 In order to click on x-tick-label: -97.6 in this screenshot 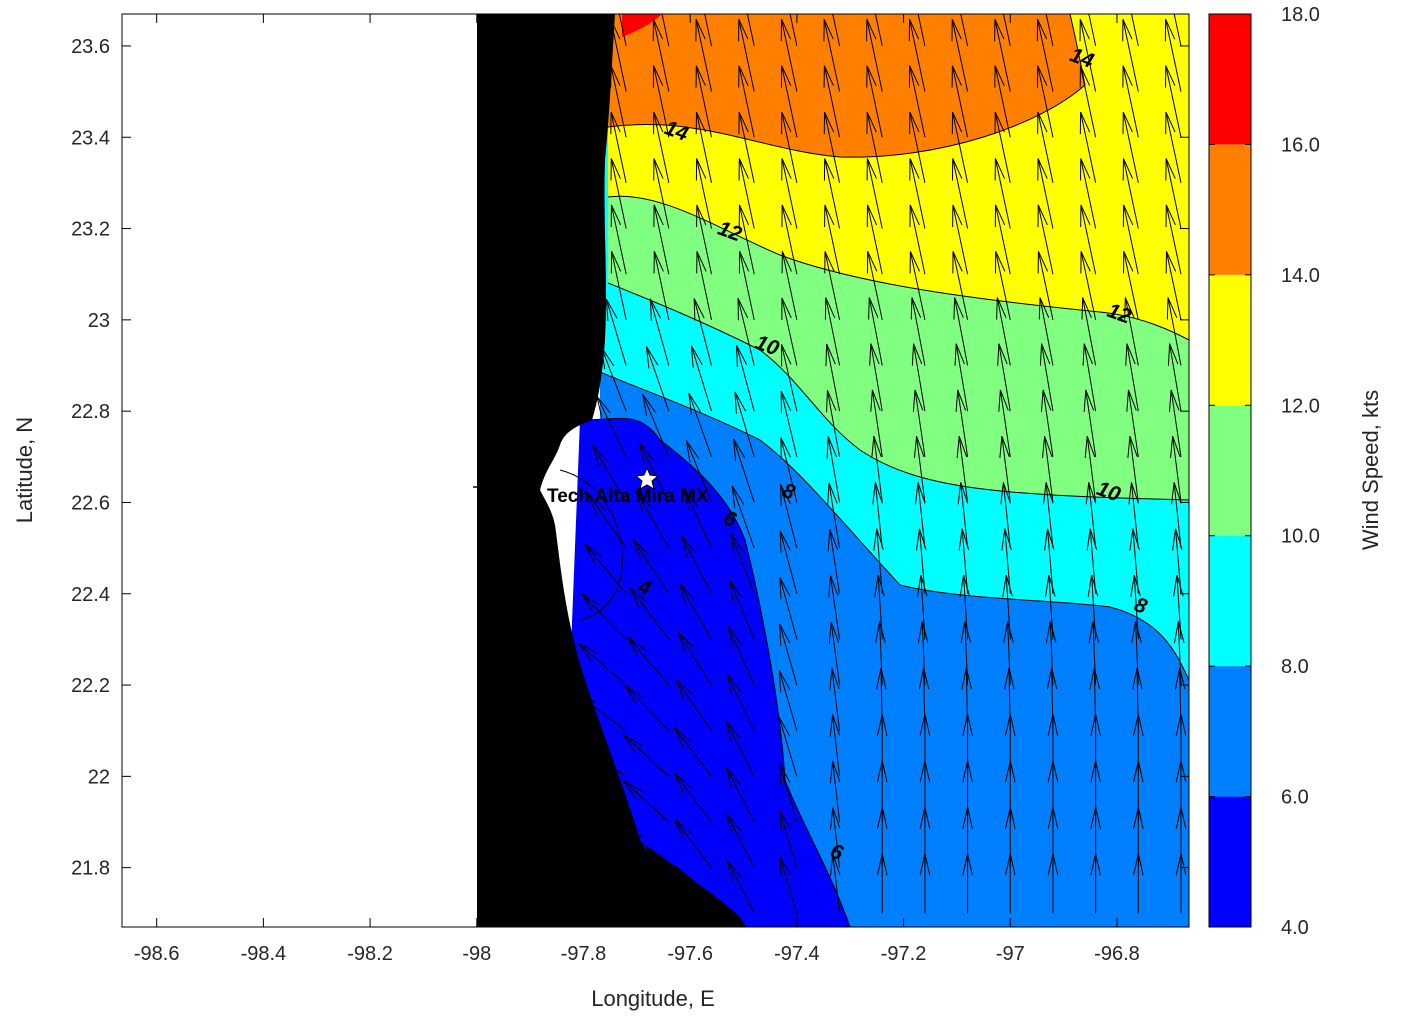, I will do `click(690, 954)`.